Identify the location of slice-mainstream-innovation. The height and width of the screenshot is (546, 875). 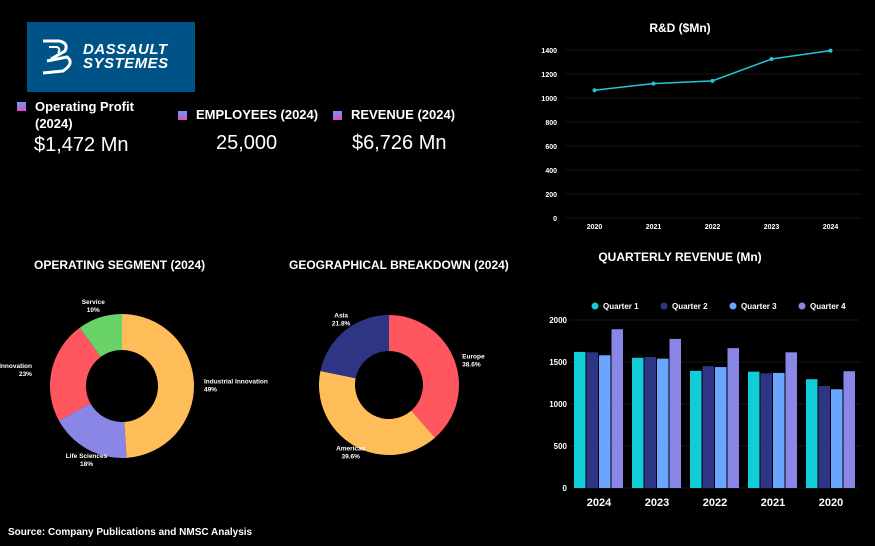
(75, 374).